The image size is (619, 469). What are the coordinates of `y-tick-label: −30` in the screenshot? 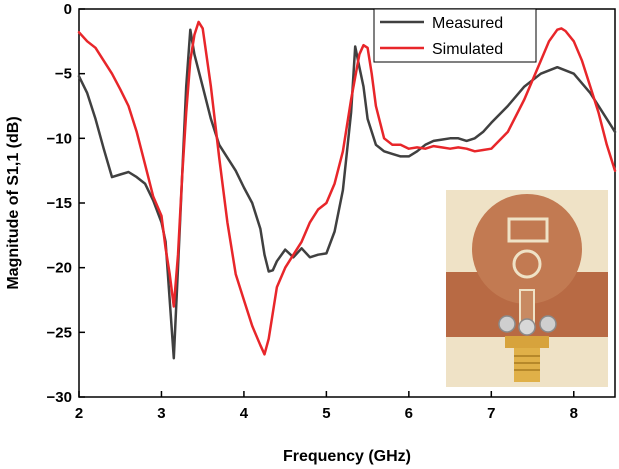 It's located at (59, 397).